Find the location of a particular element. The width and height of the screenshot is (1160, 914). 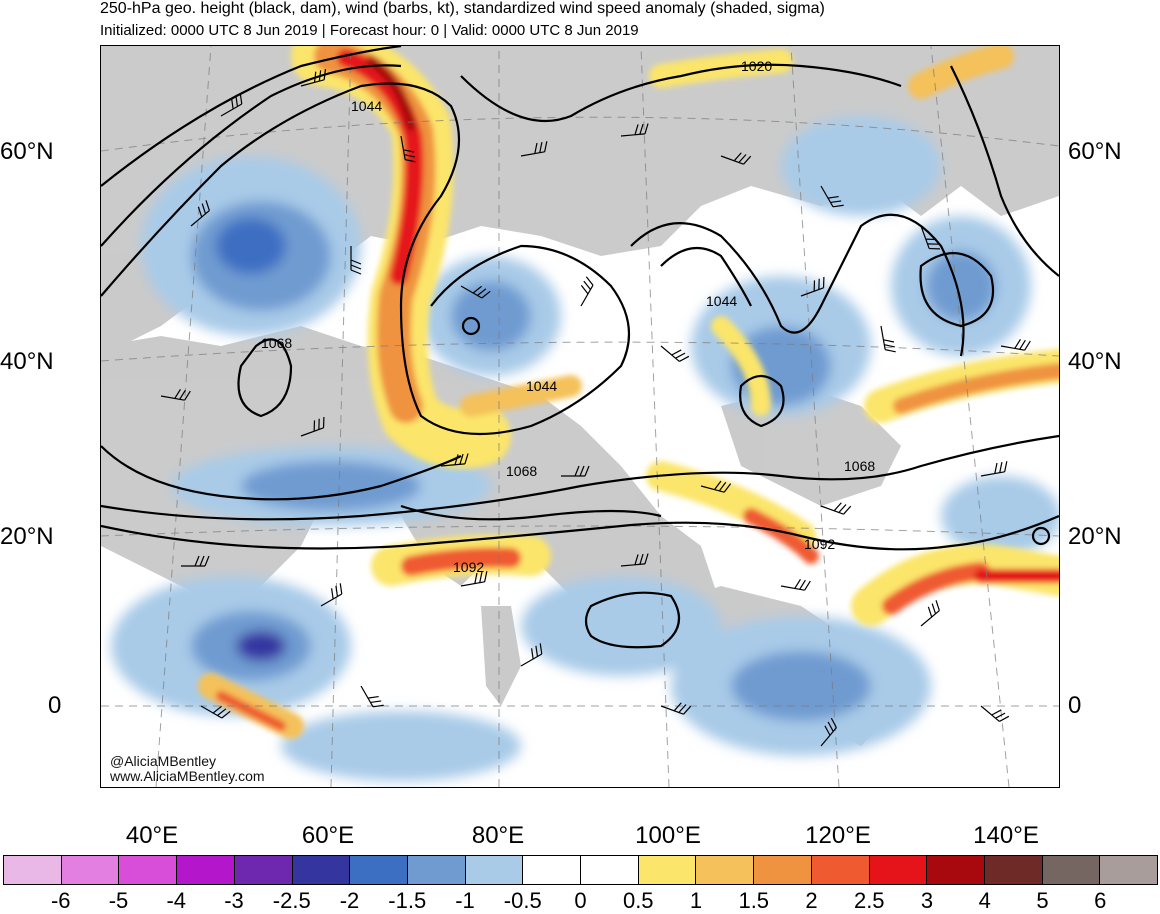

lon-label: 80°E is located at coordinates (498, 835).